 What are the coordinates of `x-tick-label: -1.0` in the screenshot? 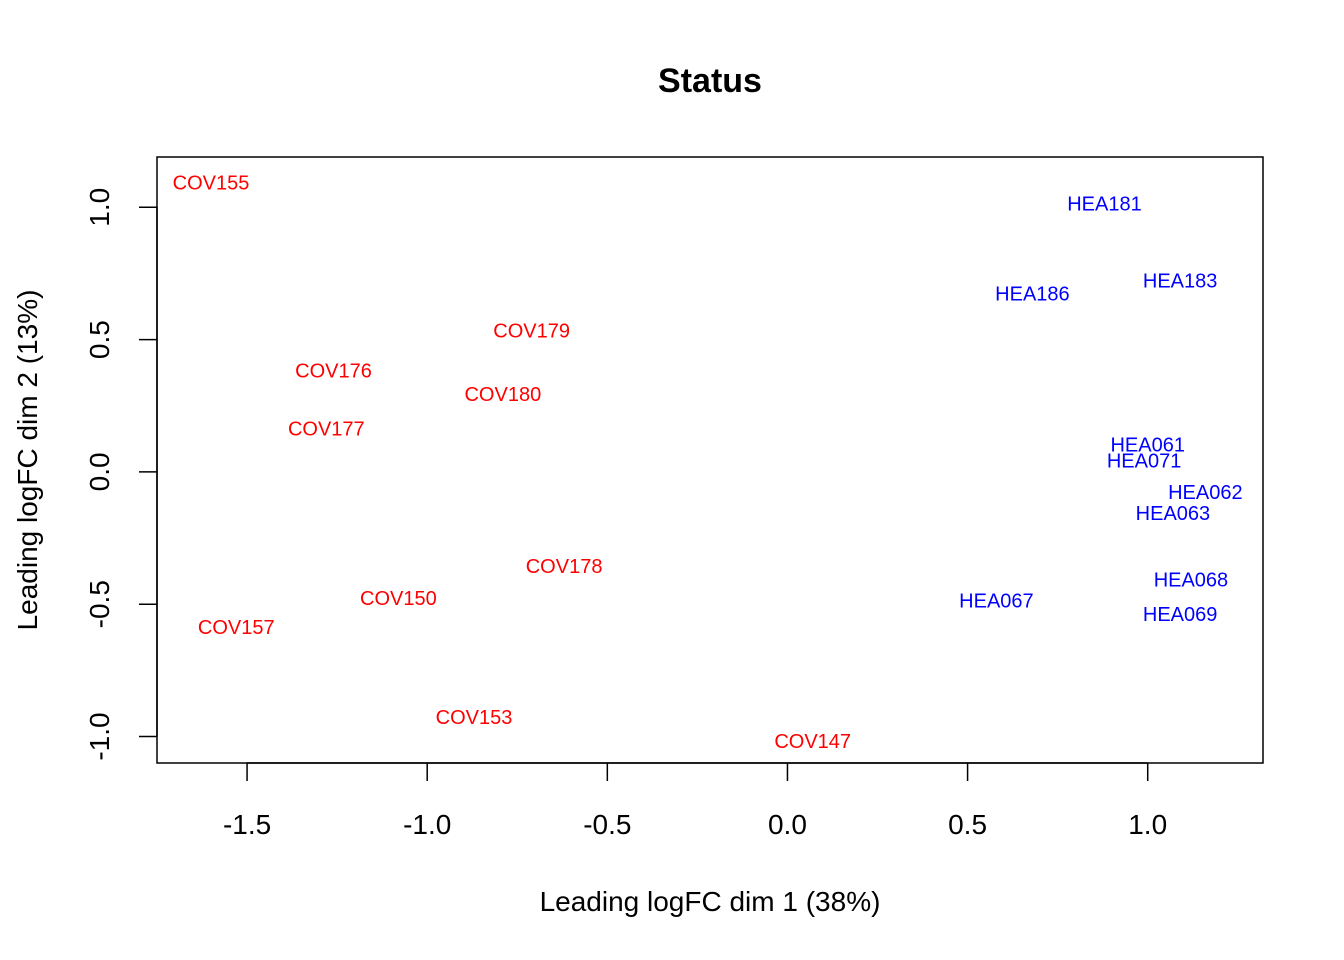 It's located at (427, 824).